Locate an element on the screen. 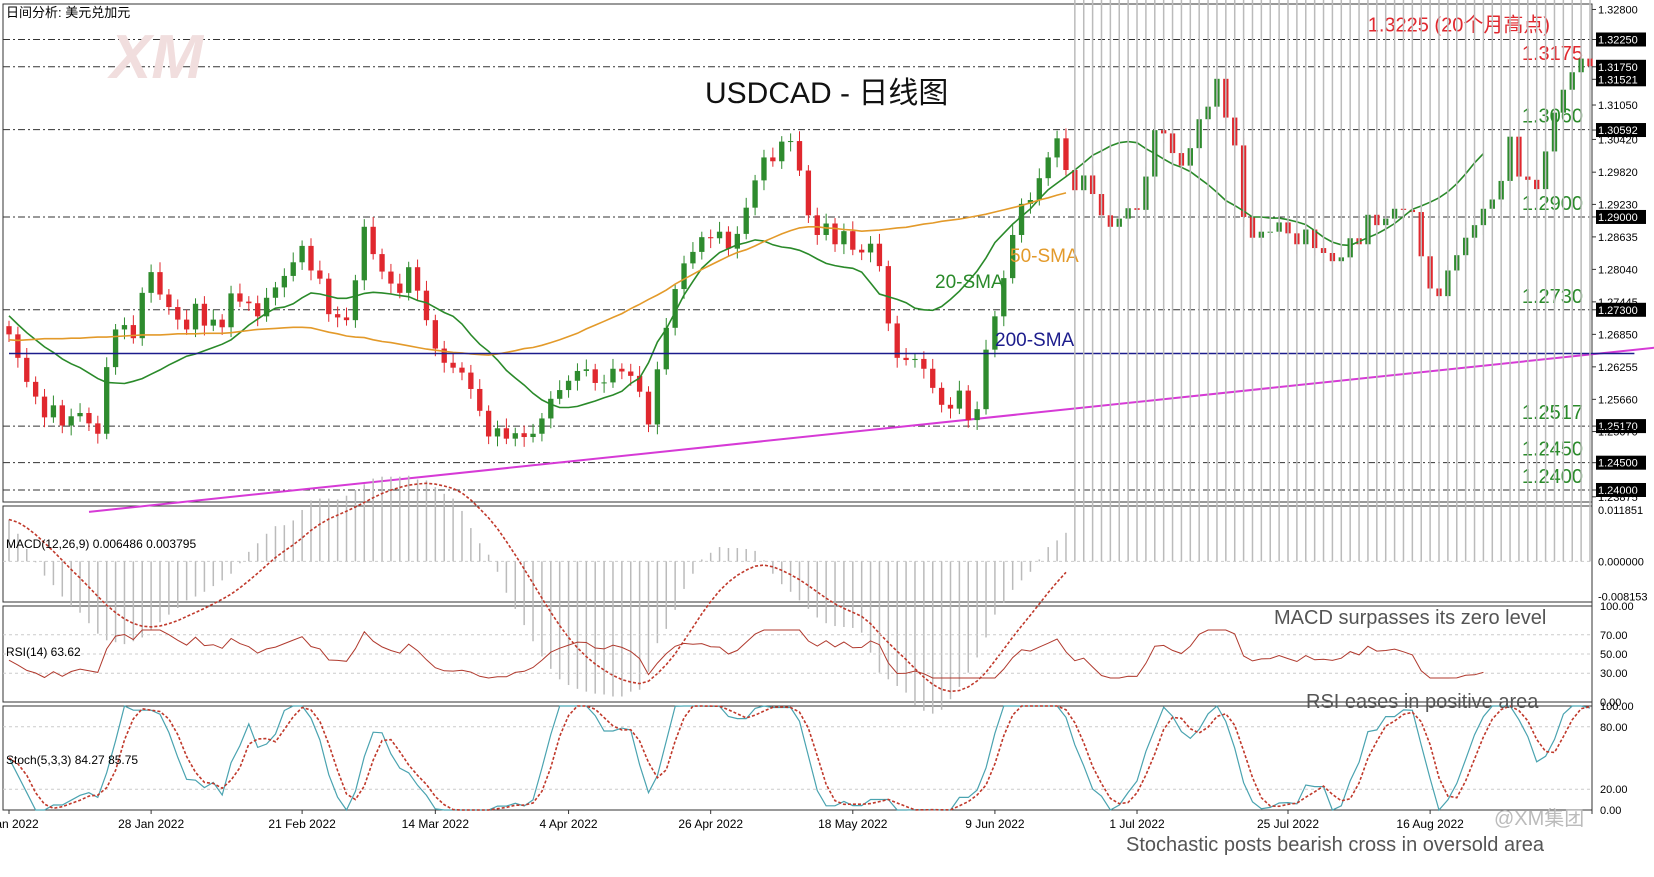 This screenshot has height=877, width=1654. level-label: 1.3175 is located at coordinates (1552, 54).